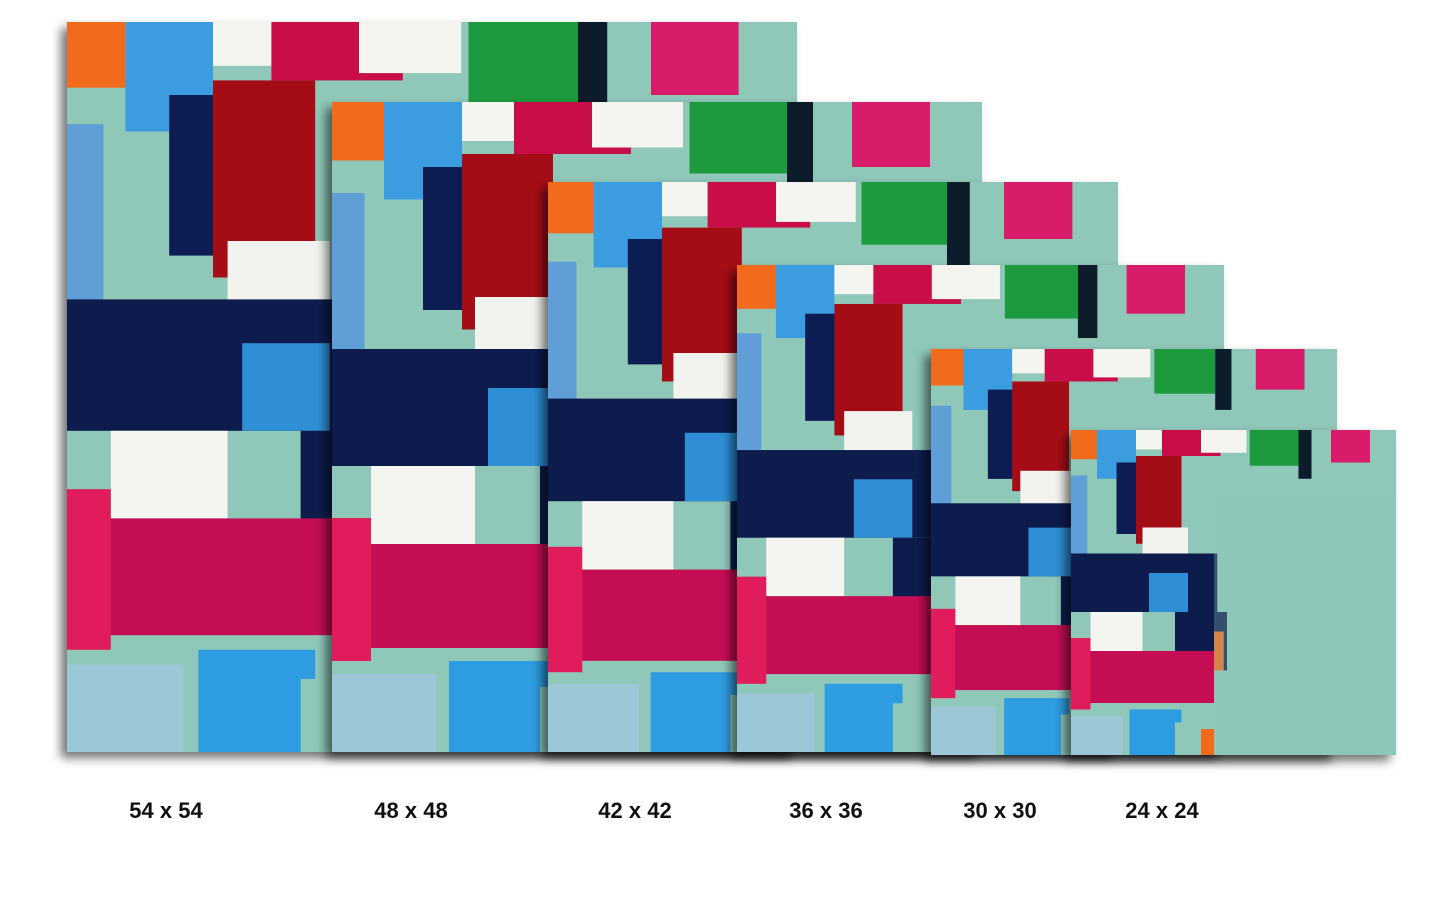  Describe the element at coordinates (999, 810) in the screenshot. I see `size-label: 30 x 30` at that location.